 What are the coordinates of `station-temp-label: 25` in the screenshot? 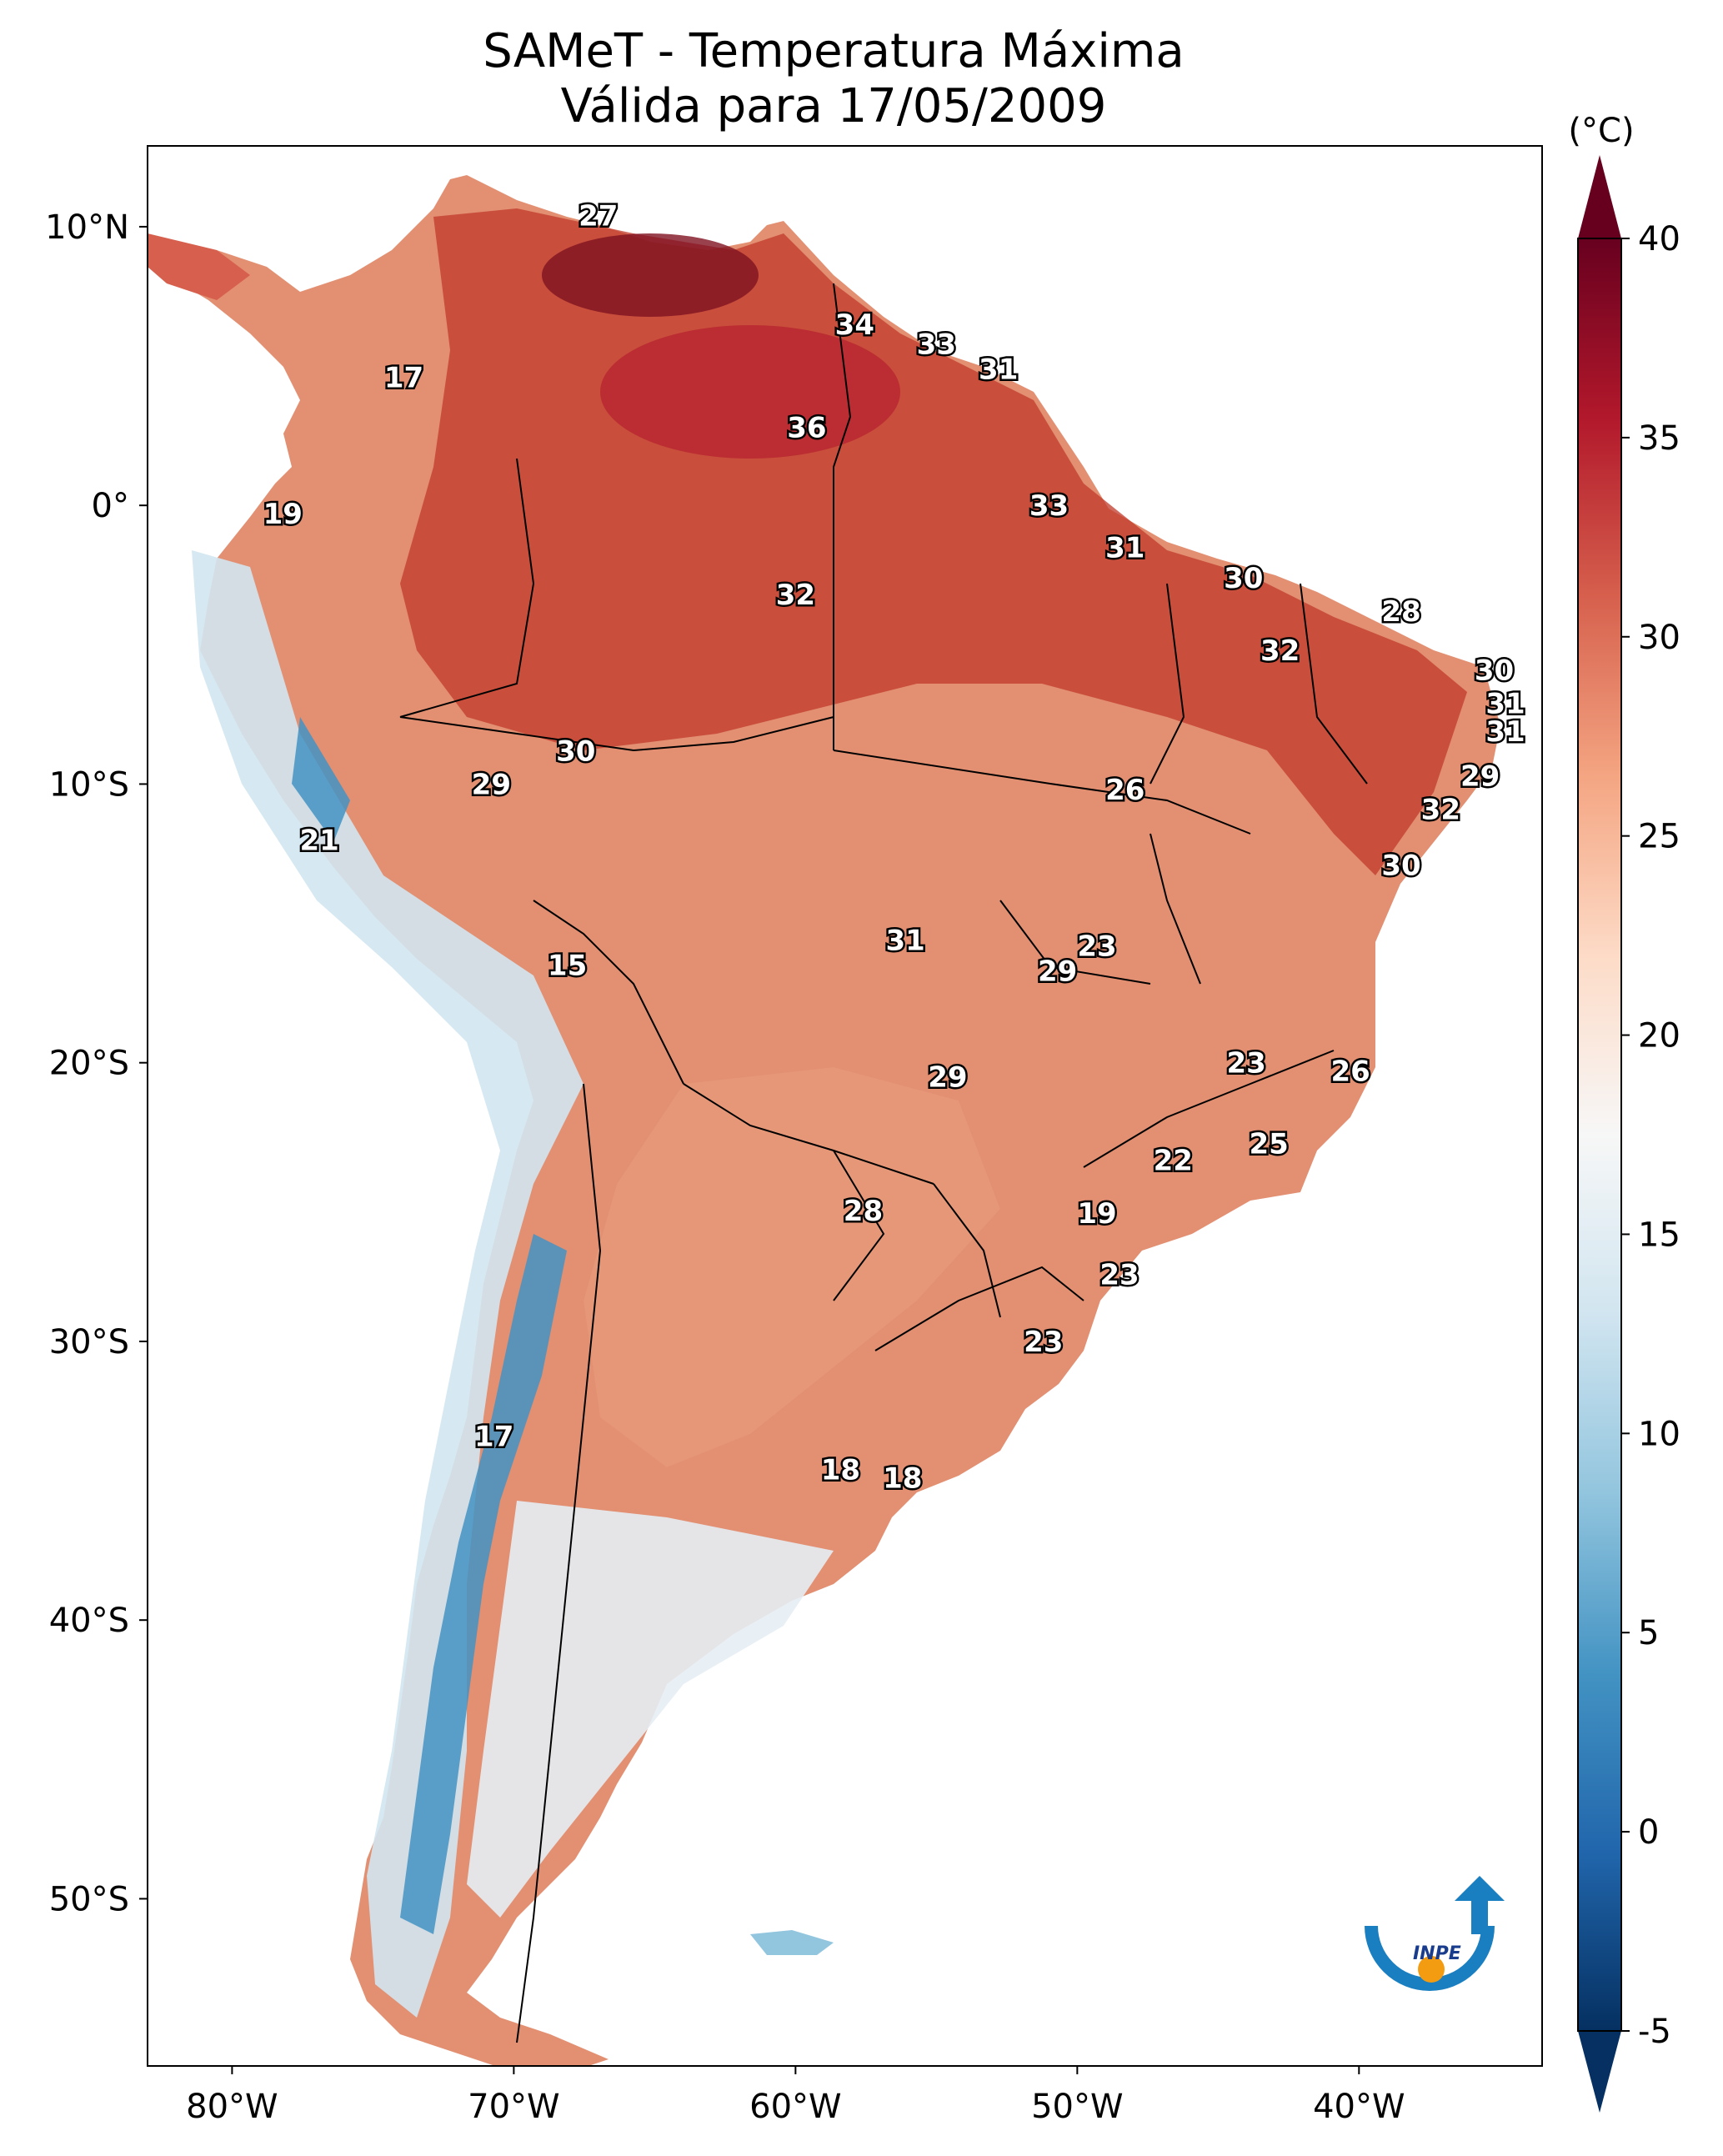 It's located at (1268, 1144).